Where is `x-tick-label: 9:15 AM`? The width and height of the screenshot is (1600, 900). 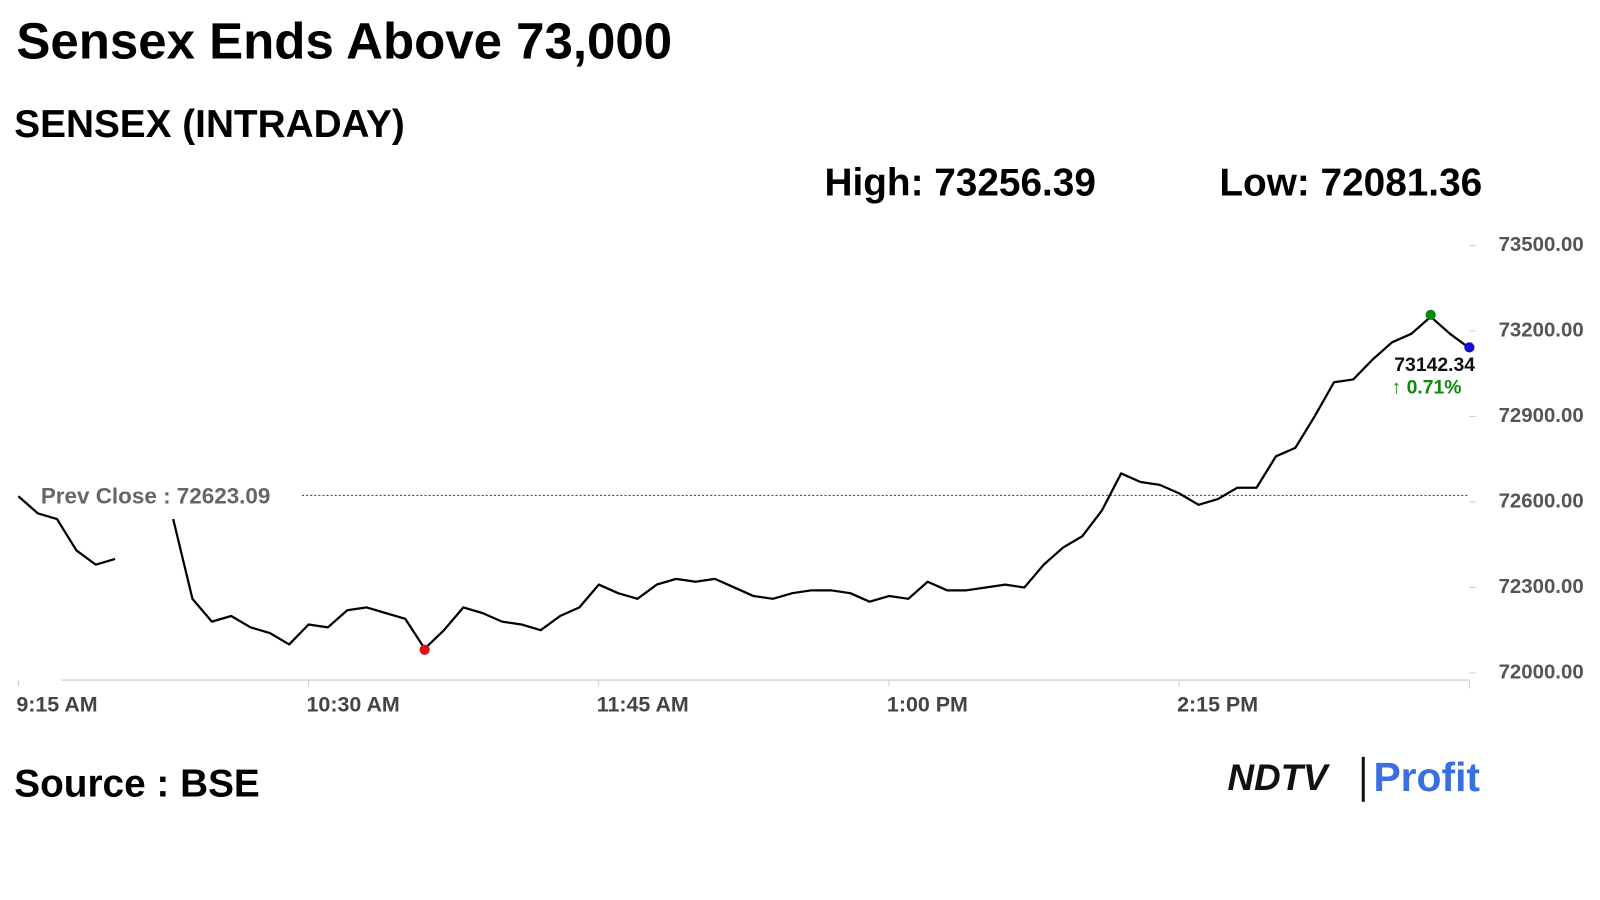
x-tick-label: 9:15 AM is located at coordinates (56, 704).